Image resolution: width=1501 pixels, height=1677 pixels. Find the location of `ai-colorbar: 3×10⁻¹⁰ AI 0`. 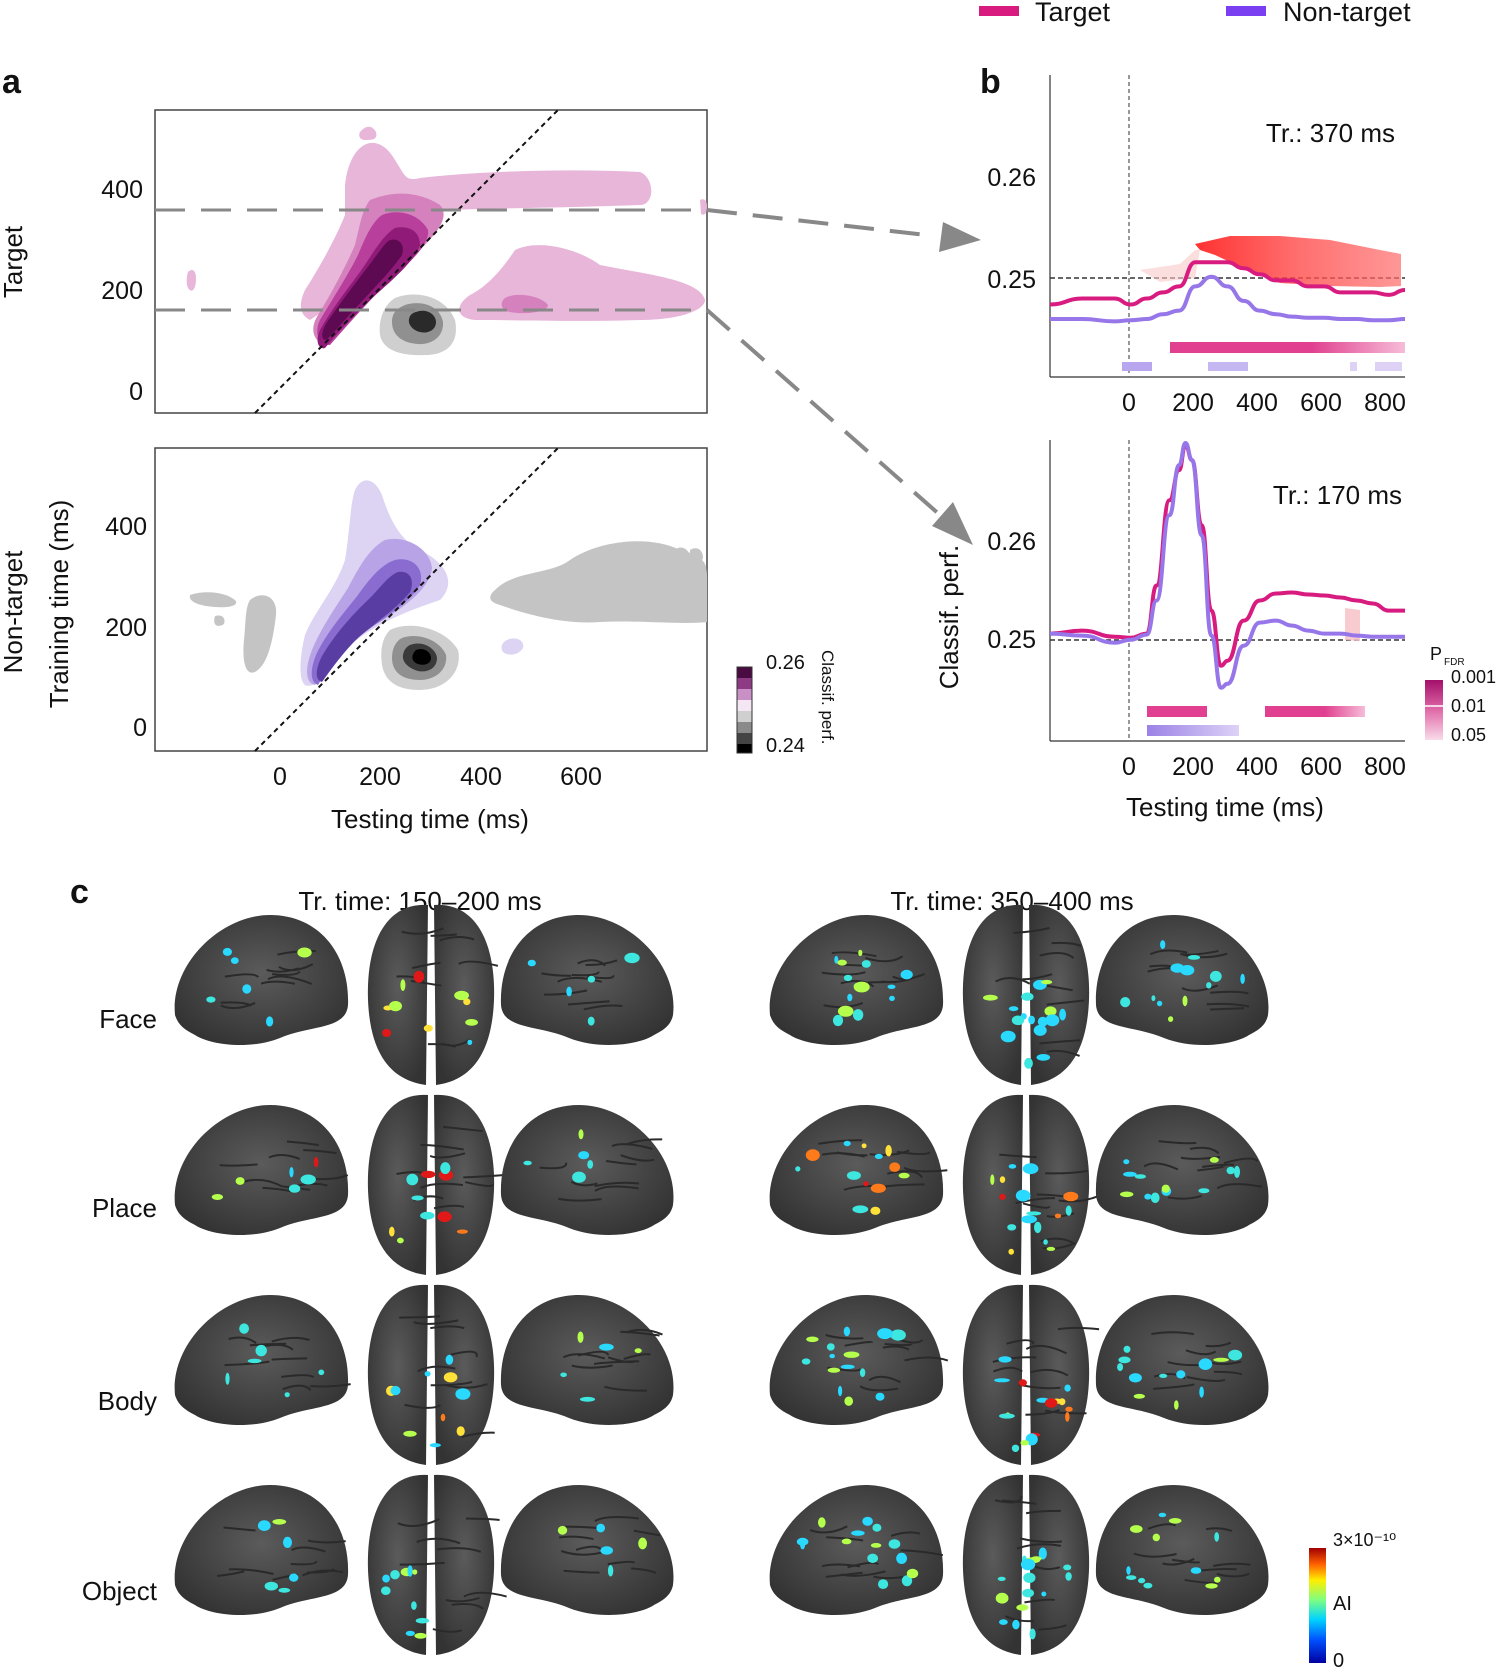

ai-colorbar: 3×10⁻¹⁰ AI 0 is located at coordinates (1352, 1601).